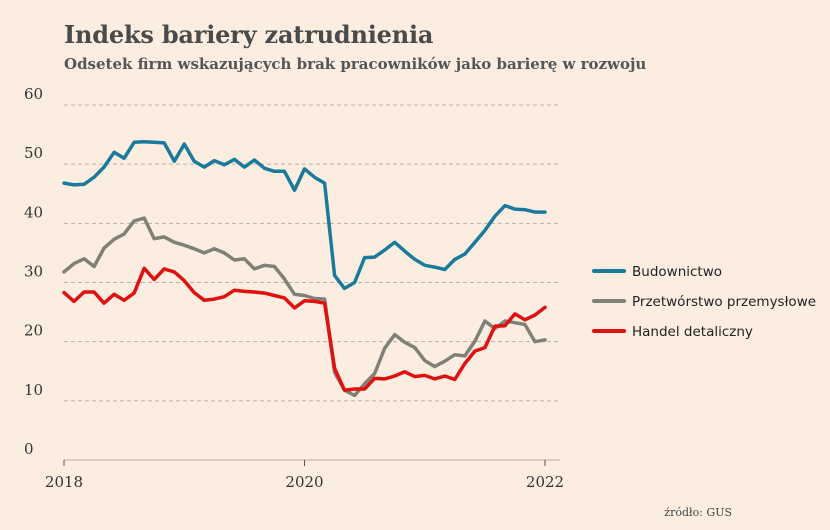 The width and height of the screenshot is (830, 530). I want to click on y-tick-label: 60, so click(33, 94).